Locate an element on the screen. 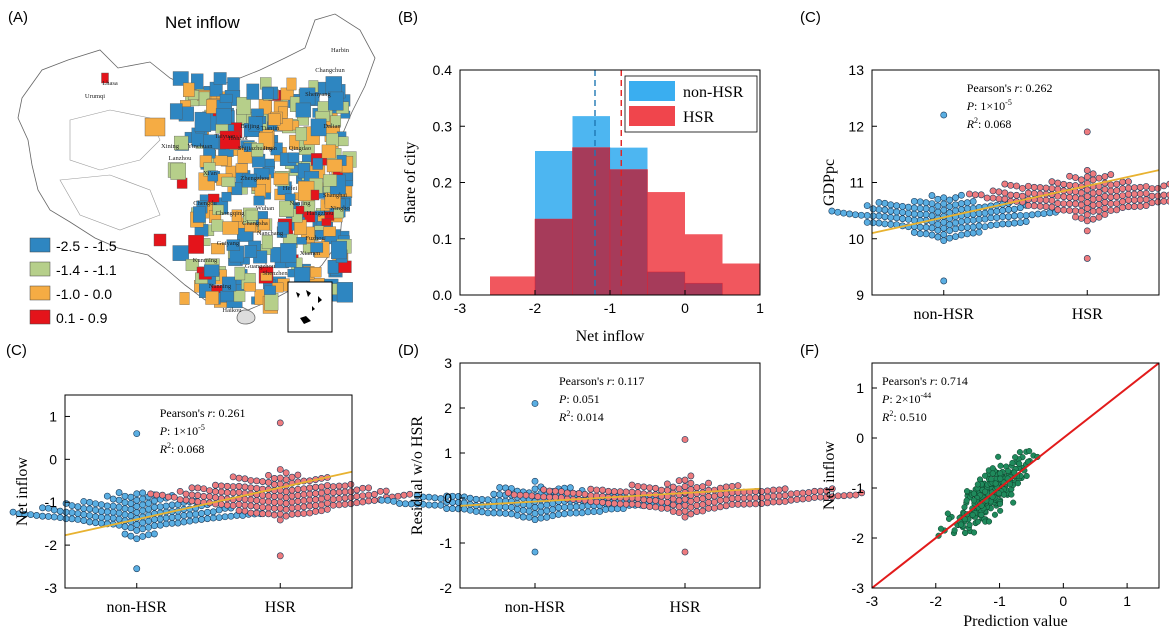  r2-superscript: 2 is located at coordinates (976, 120).